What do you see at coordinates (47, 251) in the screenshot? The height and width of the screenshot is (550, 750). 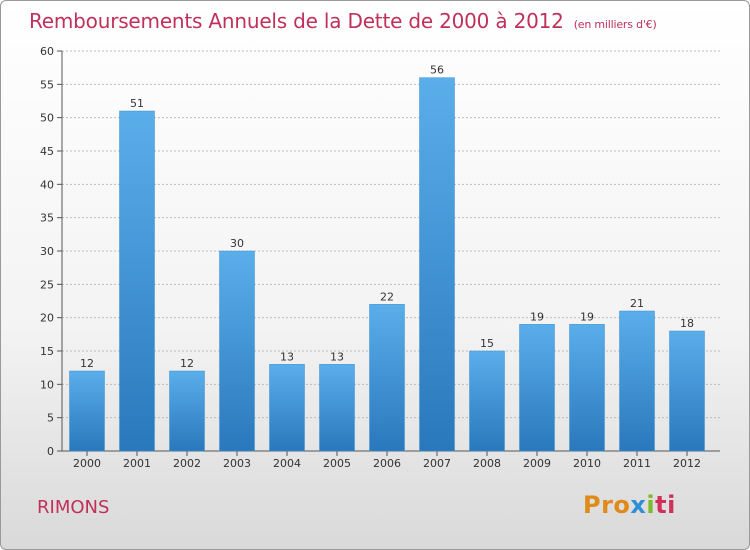 I see `y-tick-label: 30` at bounding box center [47, 251].